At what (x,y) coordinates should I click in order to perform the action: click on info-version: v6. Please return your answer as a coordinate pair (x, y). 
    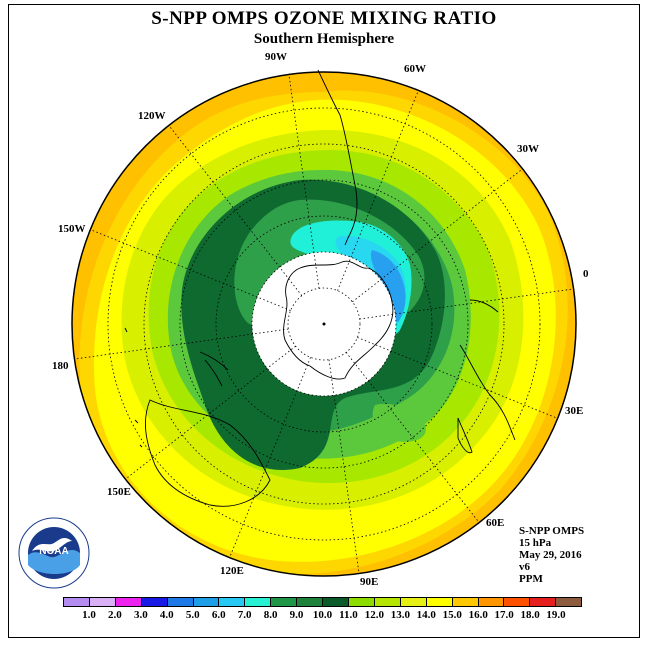
    Looking at the image, I should click on (524, 567).